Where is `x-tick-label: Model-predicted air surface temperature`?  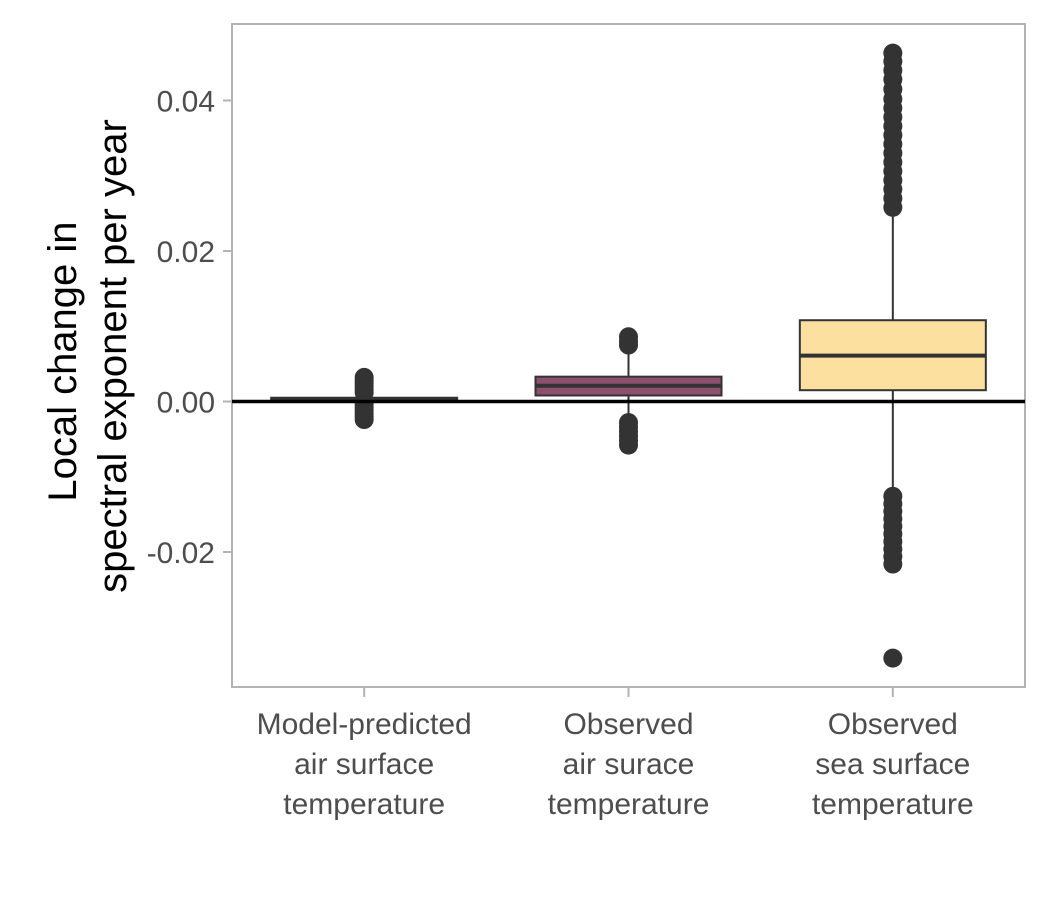 x-tick-label: Model-predicted air surface temperature is located at coordinates (364, 764).